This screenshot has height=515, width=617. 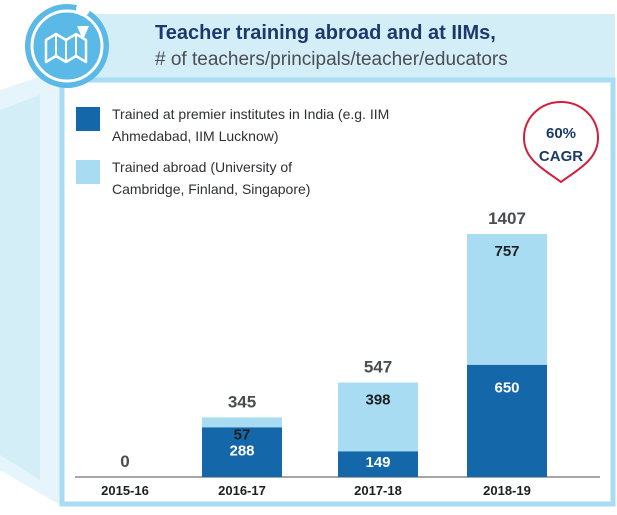 What do you see at coordinates (88, 172) in the screenshot?
I see `legend-swatch-abroad` at bounding box center [88, 172].